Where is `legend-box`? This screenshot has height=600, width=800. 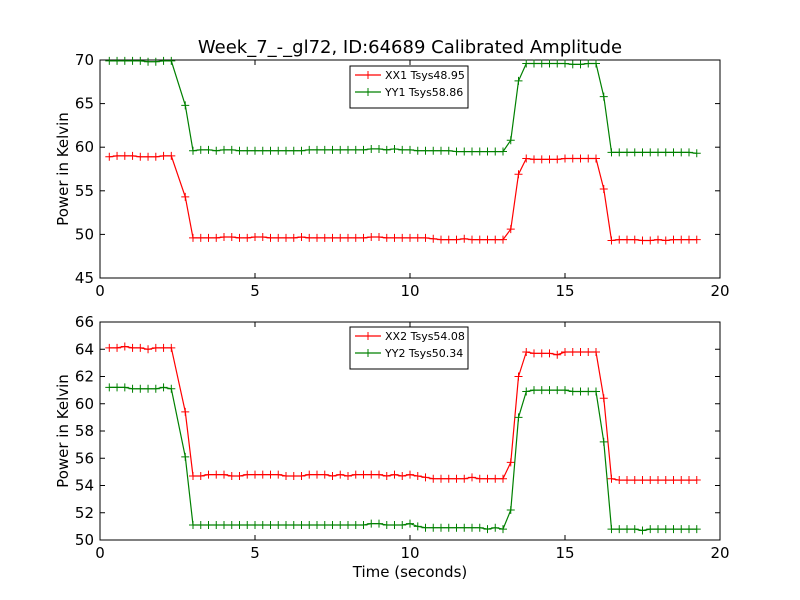
legend-box is located at coordinates (409, 348).